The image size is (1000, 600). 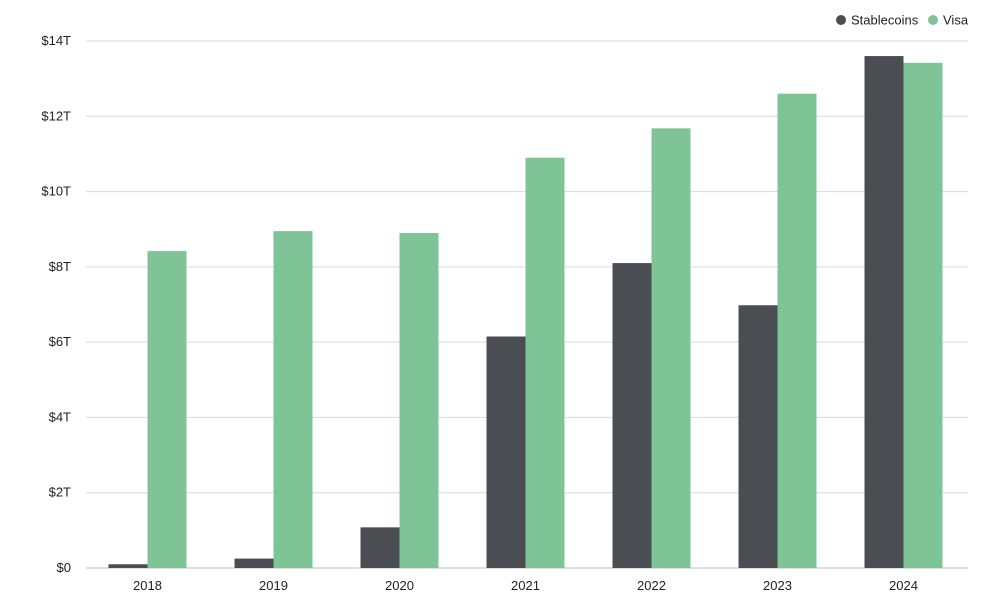 What do you see at coordinates (884, 312) in the screenshot?
I see `bar-stablecoins-2024` at bounding box center [884, 312].